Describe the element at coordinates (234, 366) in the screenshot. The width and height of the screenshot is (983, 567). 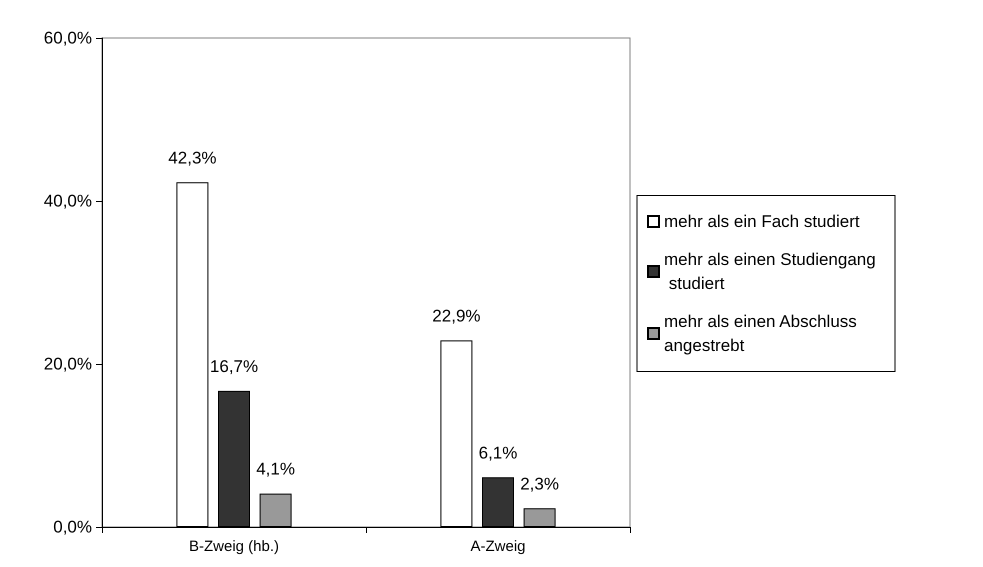
I see `data-label: 16,7%` at that location.